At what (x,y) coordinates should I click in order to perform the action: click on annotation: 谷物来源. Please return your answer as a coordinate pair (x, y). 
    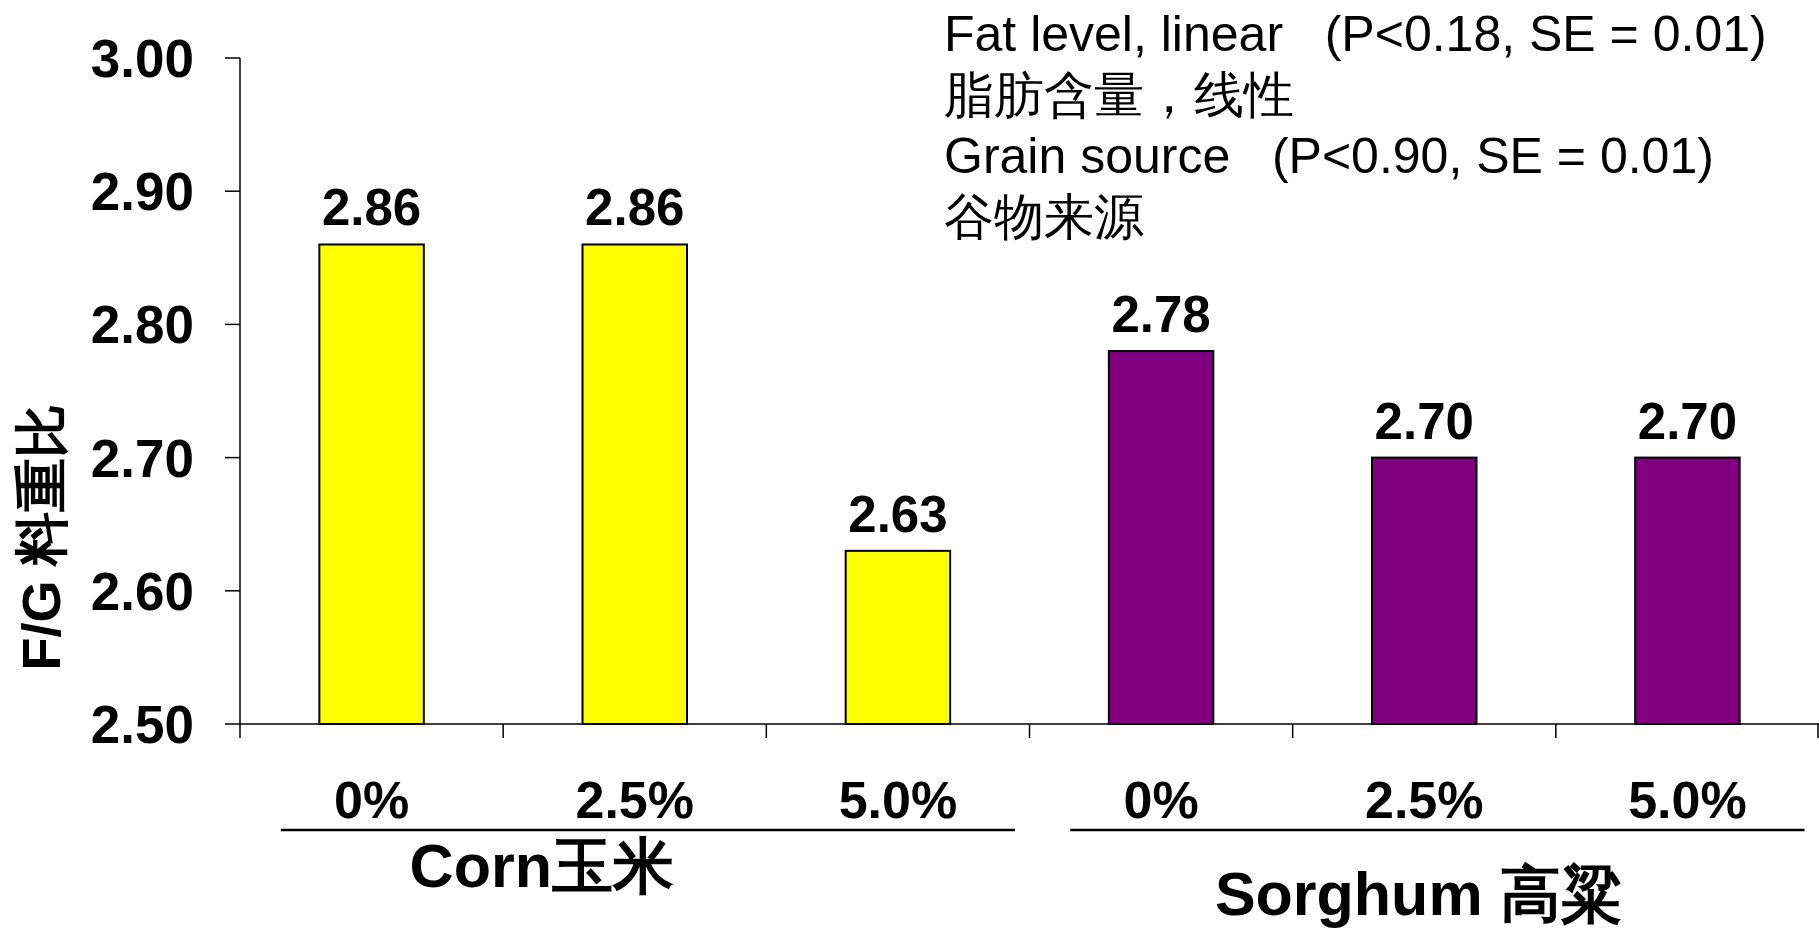
    Looking at the image, I should click on (1044, 217).